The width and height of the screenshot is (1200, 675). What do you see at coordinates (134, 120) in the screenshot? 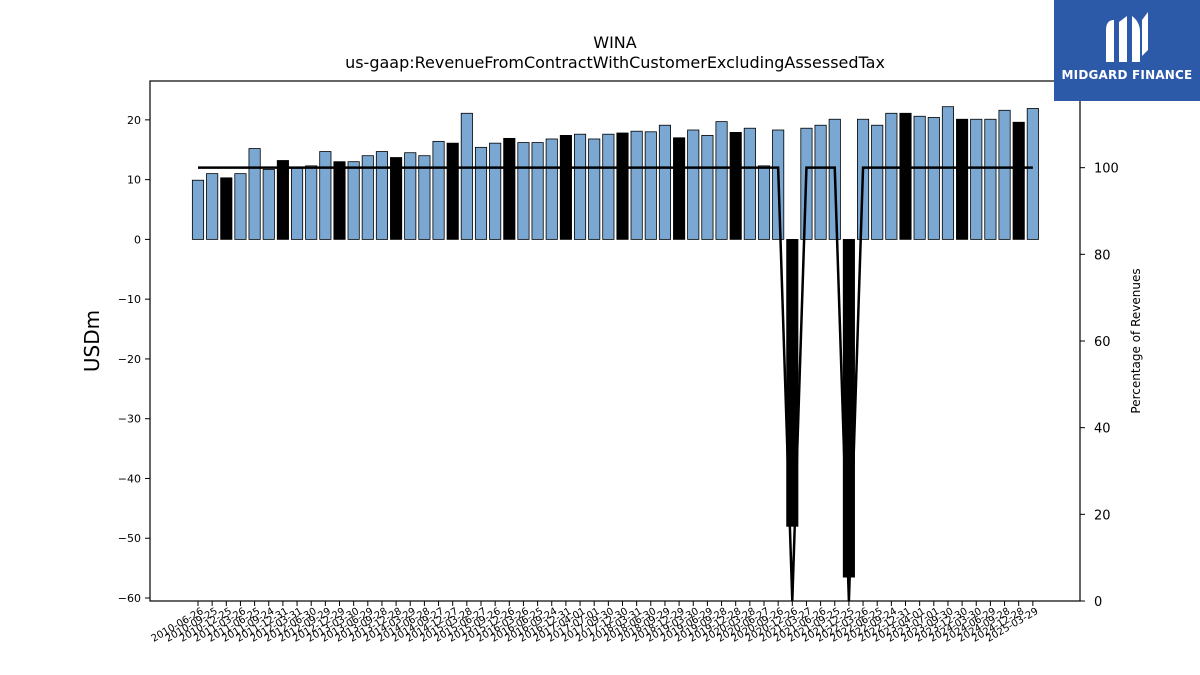
I see `y-tick-label: 20` at bounding box center [134, 120].